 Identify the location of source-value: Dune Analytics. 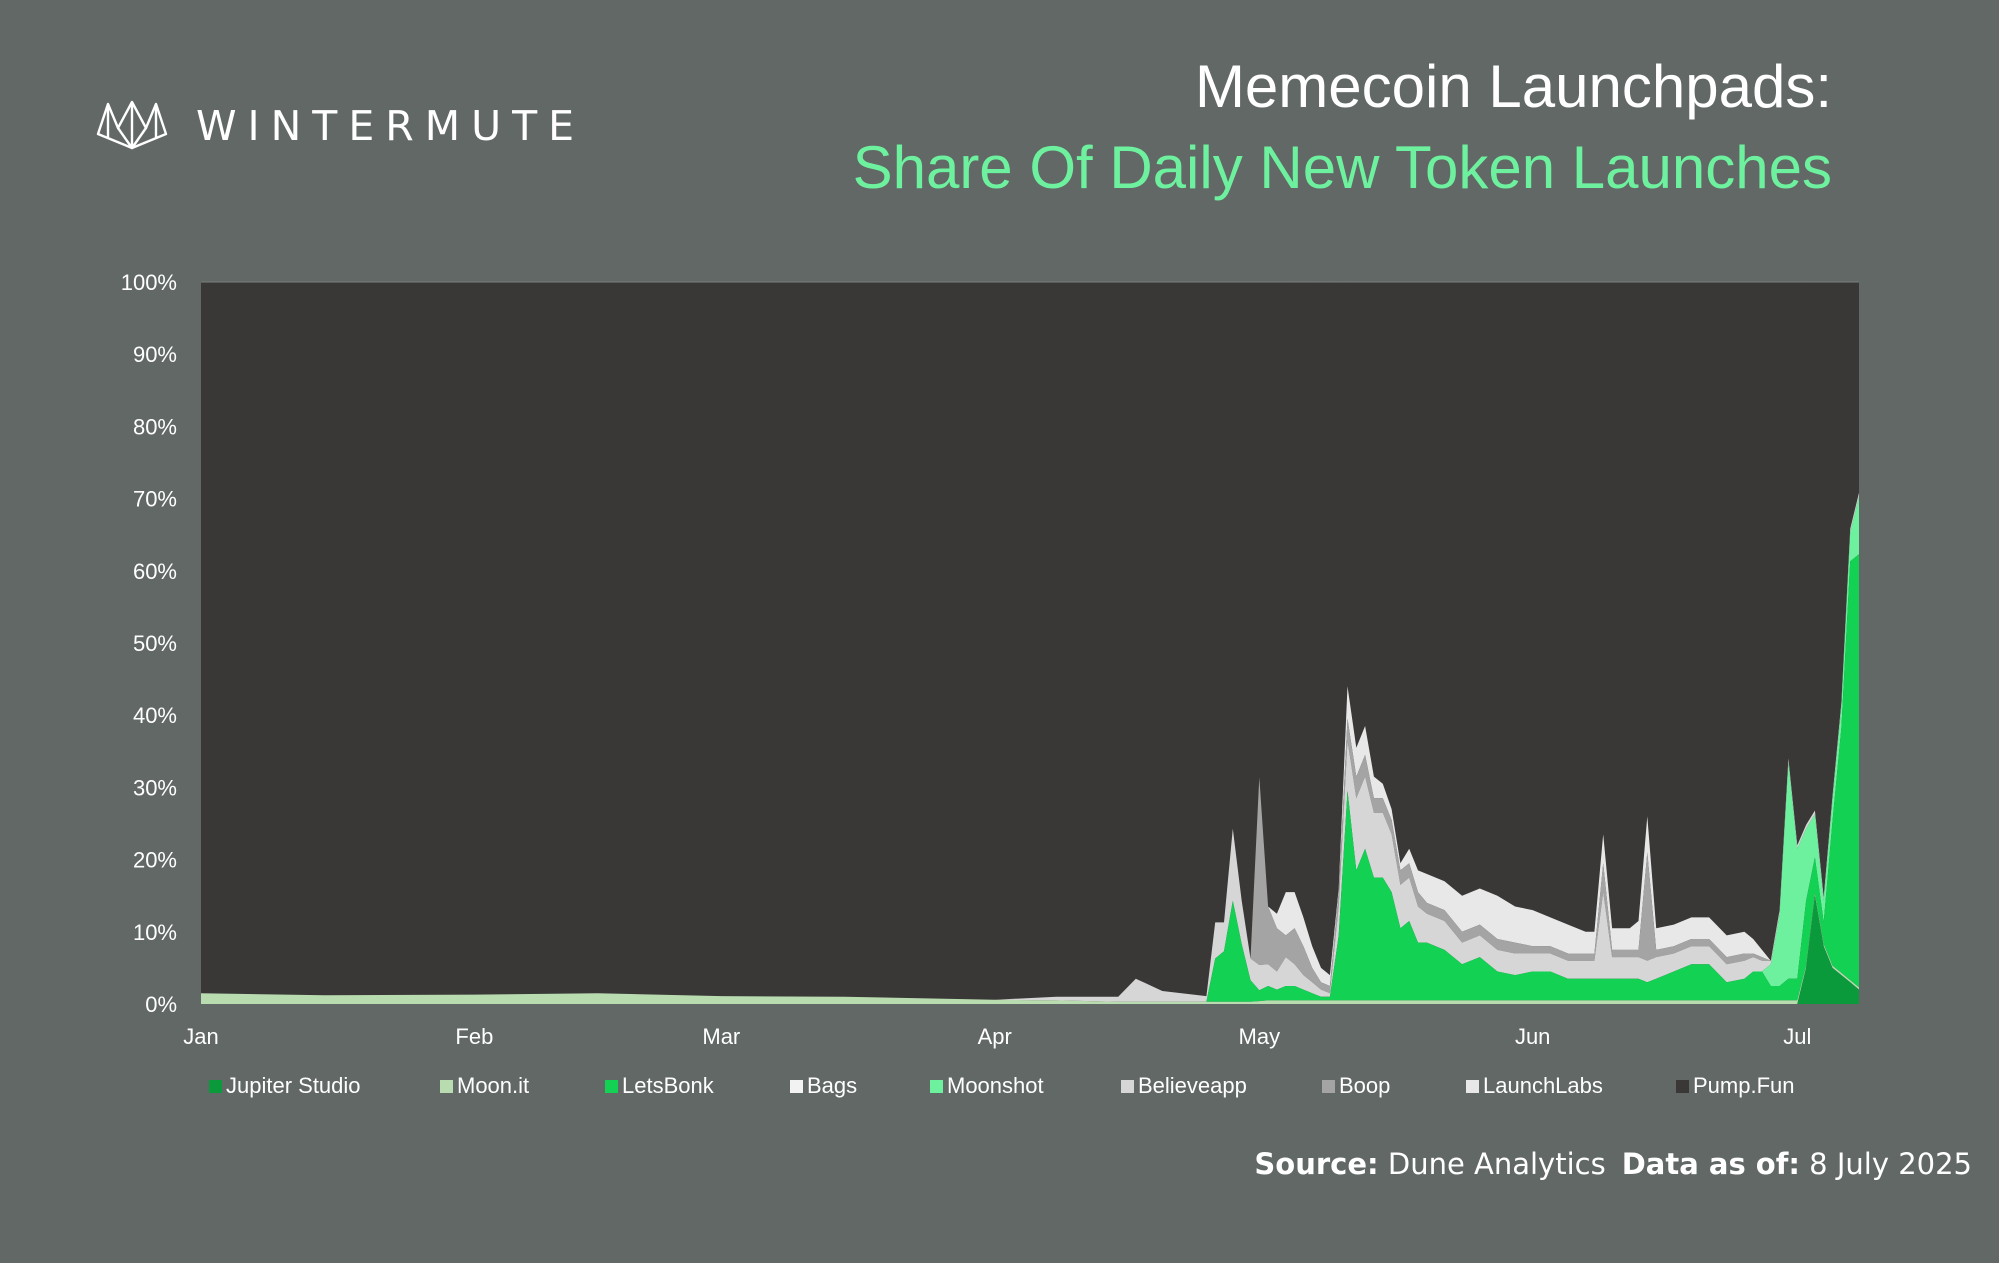
(1496, 1164).